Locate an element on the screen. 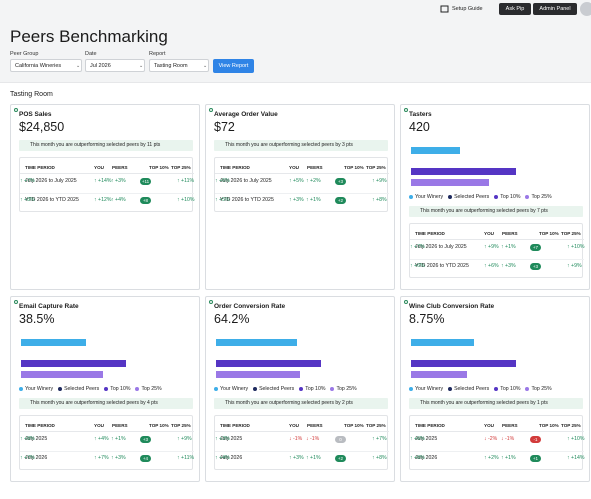  report-select: Tasting Room is located at coordinates (179, 65).